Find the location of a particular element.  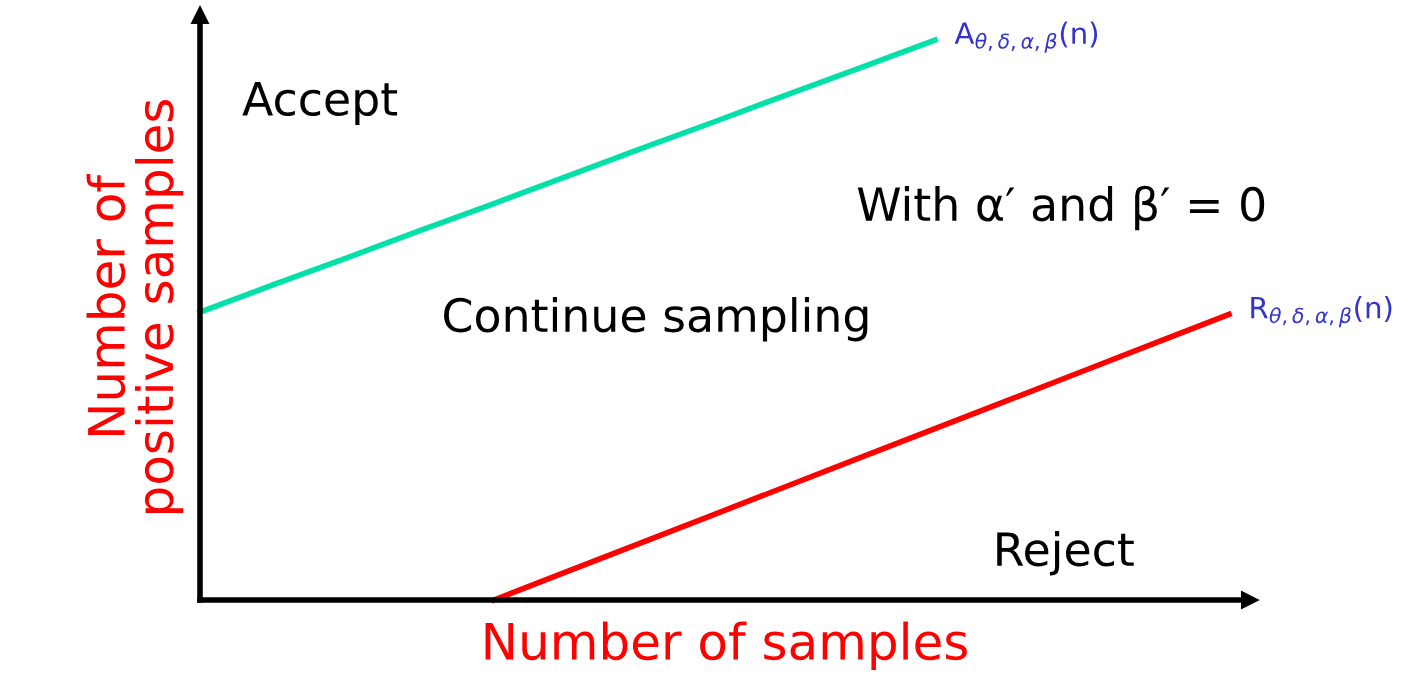

annotation: With α′ and β′ = 0 is located at coordinates (1061, 208).